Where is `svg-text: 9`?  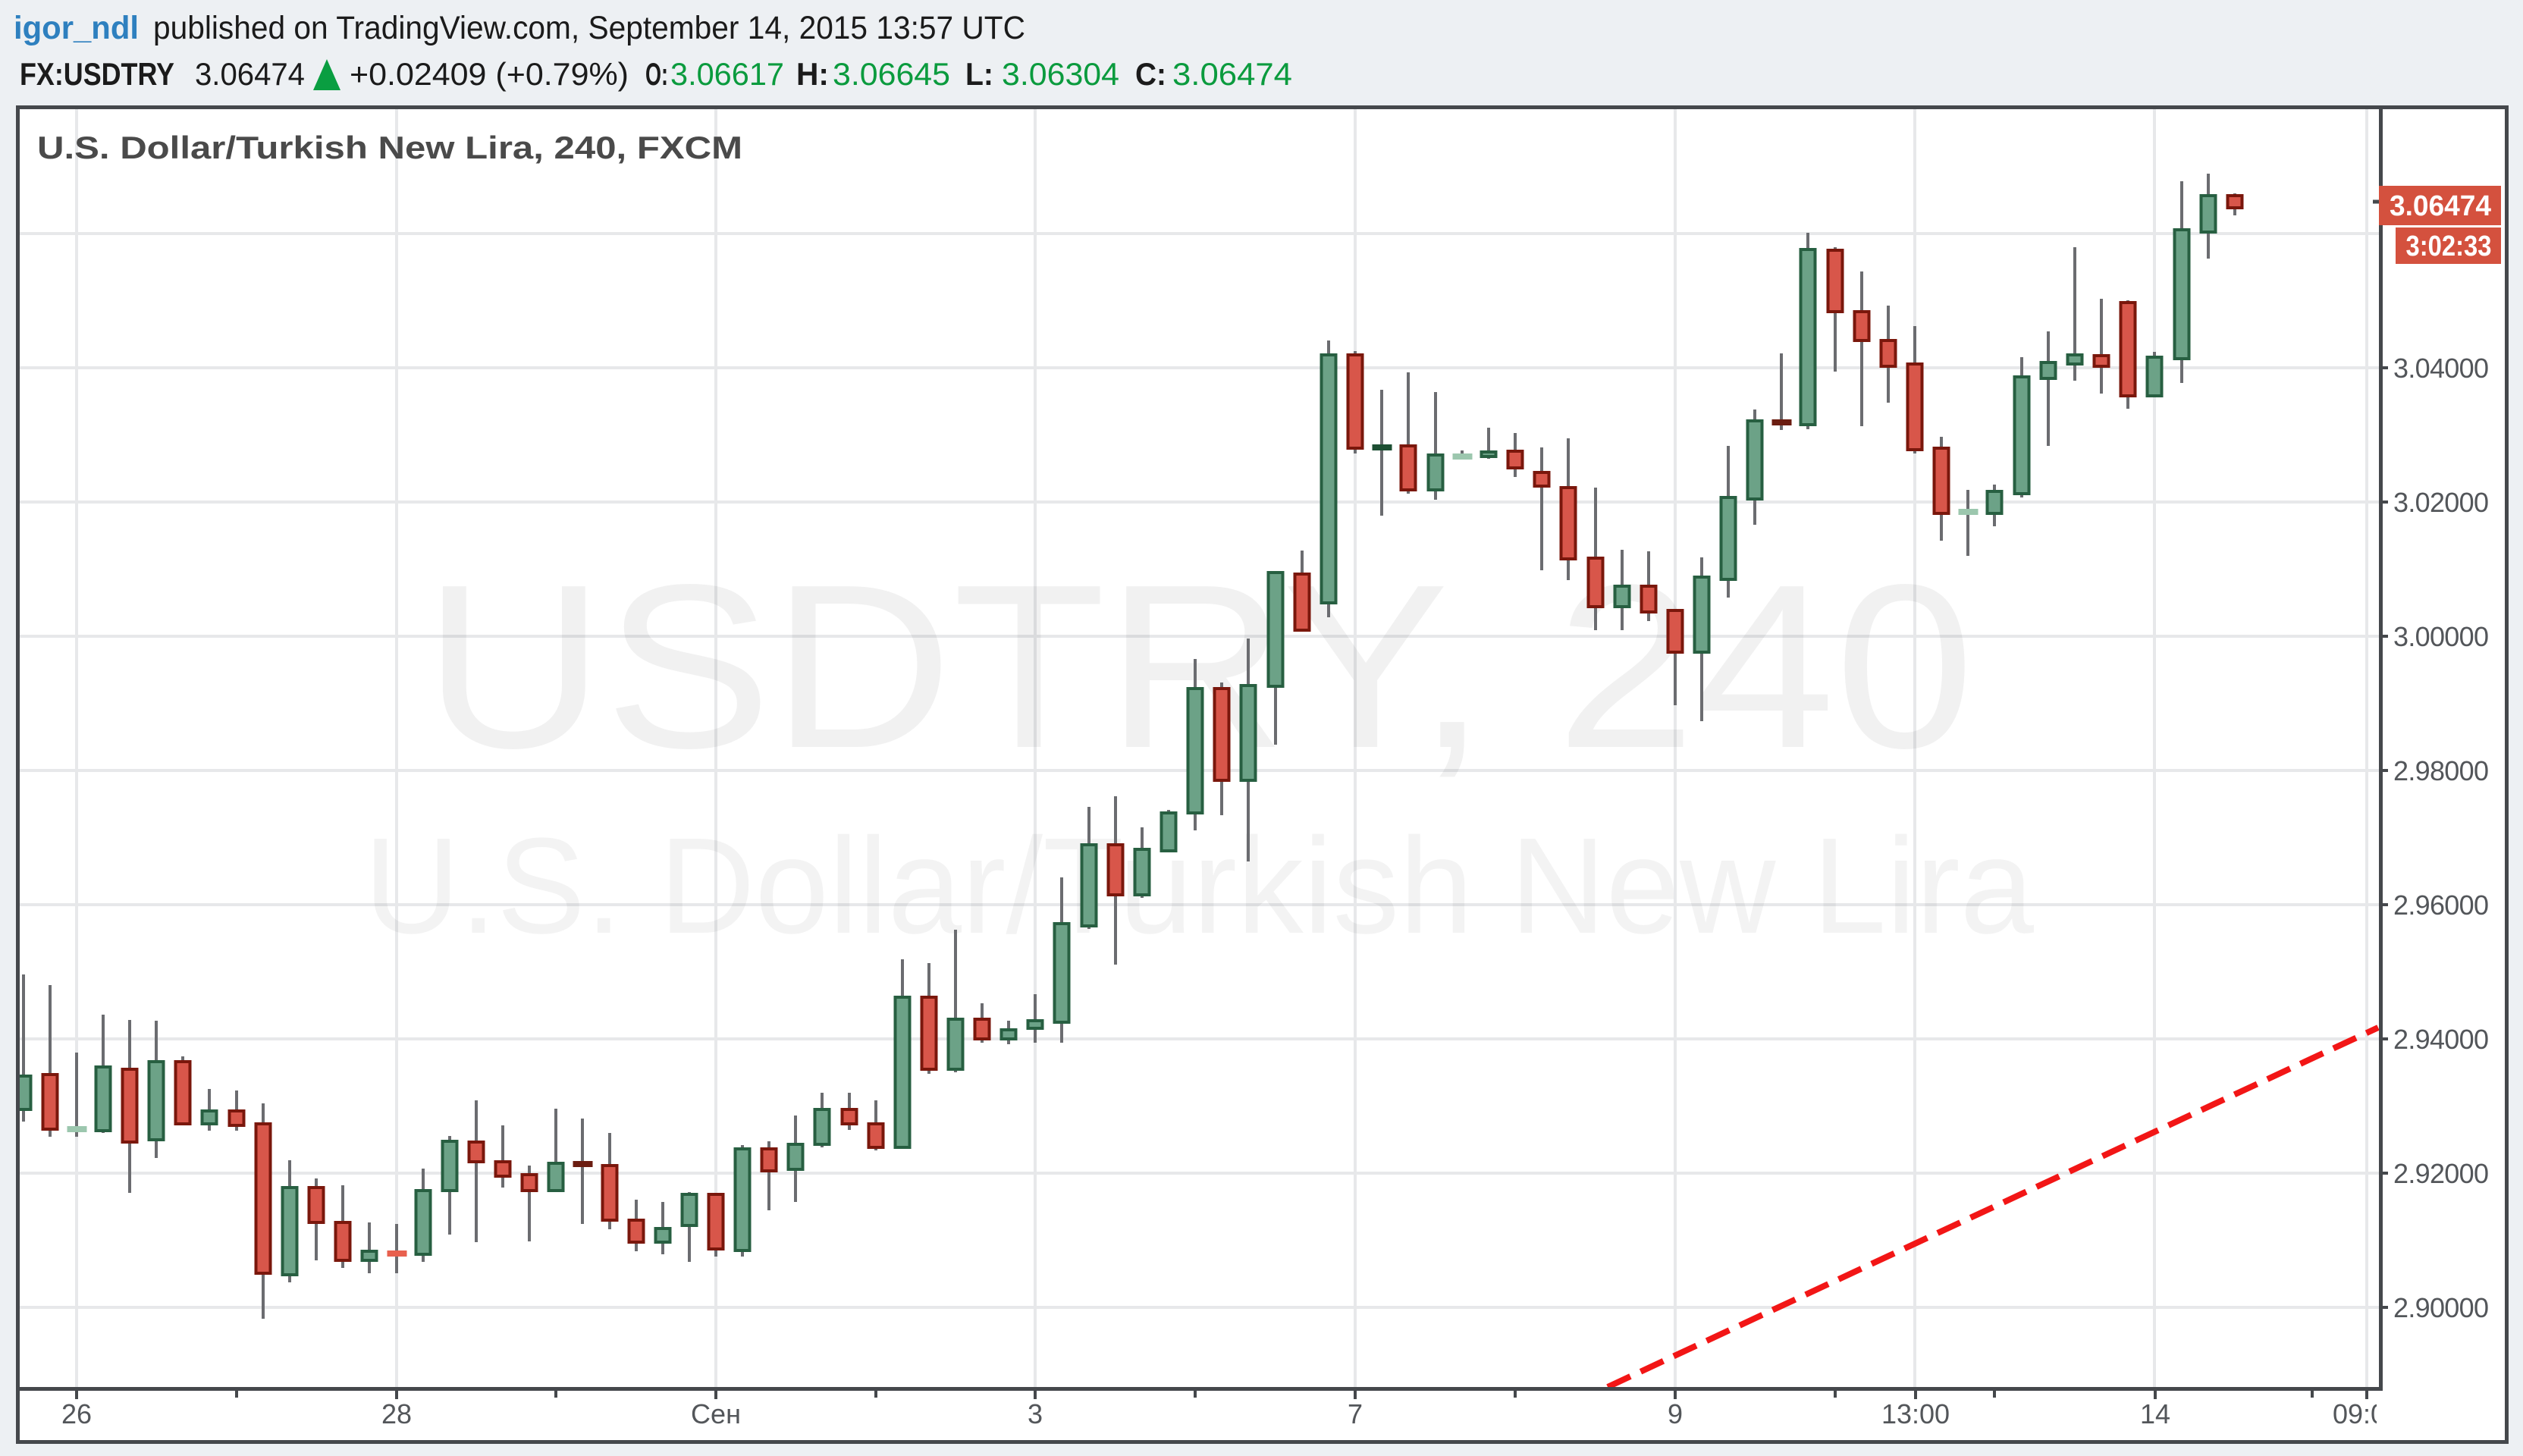 svg-text: 9 is located at coordinates (1675, 1413).